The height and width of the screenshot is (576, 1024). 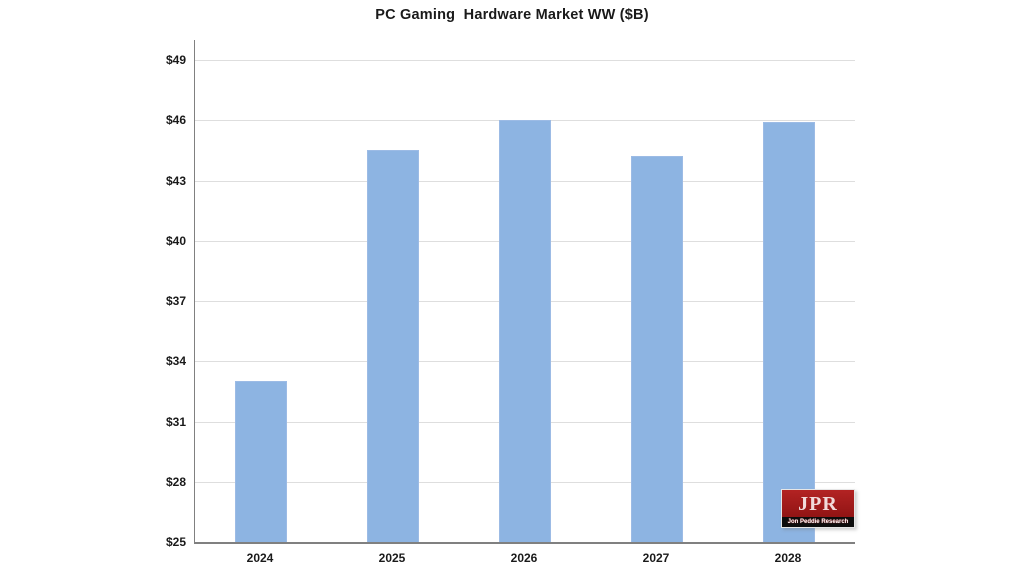 I want to click on jpr-logo-text: JPR, so click(x=818, y=503).